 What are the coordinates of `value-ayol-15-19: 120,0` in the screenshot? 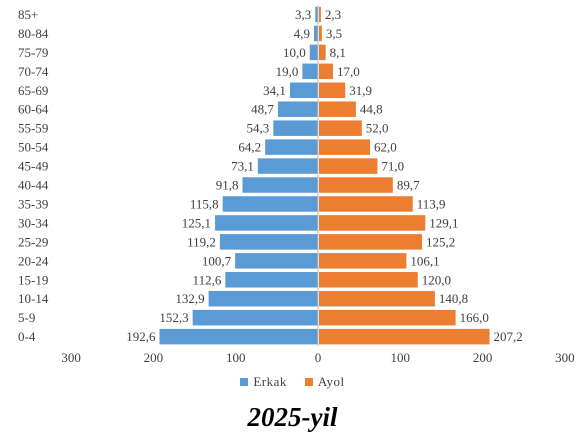 It's located at (436, 279).